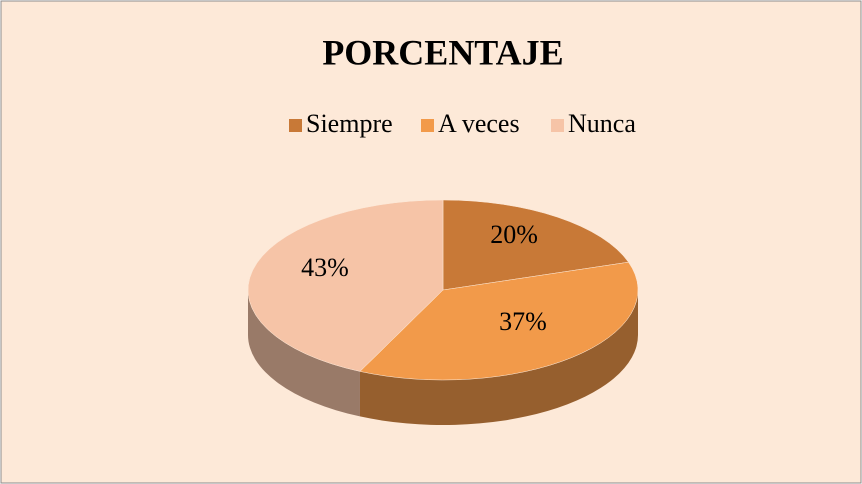 The height and width of the screenshot is (484, 862). What do you see at coordinates (442, 52) in the screenshot?
I see `chart-title: PORCENTAJE` at bounding box center [442, 52].